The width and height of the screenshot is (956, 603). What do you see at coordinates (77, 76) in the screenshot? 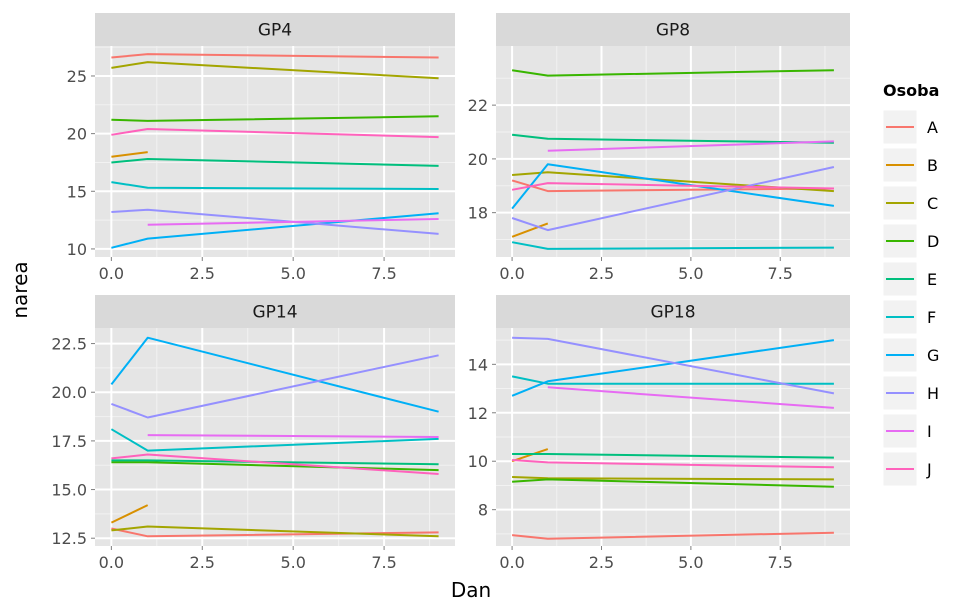
I see `y-tick-label: 25` at bounding box center [77, 76].